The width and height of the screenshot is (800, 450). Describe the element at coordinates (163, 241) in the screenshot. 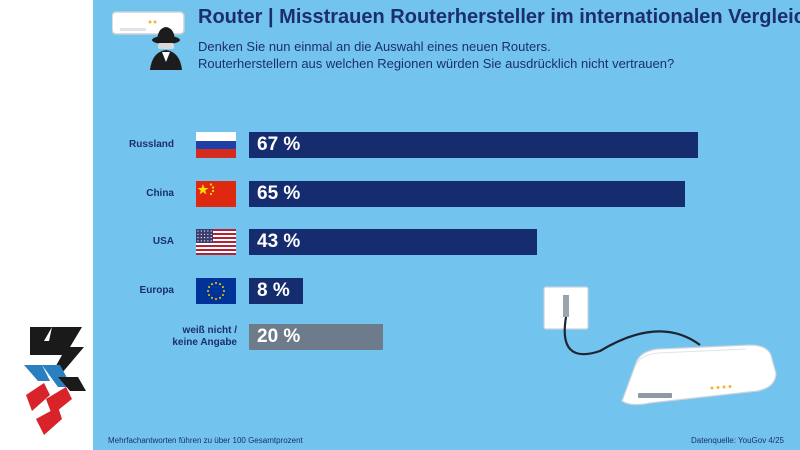

I see `category-label: USA` at that location.